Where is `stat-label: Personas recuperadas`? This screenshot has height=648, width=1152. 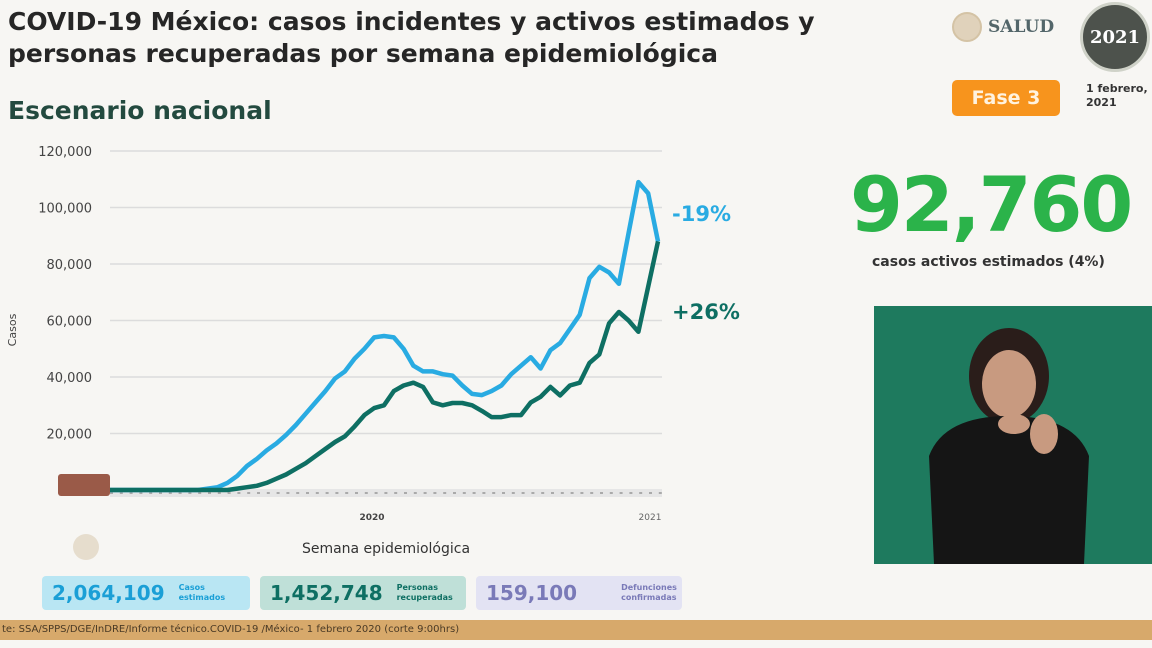
stat-label: Personas recuperadas is located at coordinates (424, 592).